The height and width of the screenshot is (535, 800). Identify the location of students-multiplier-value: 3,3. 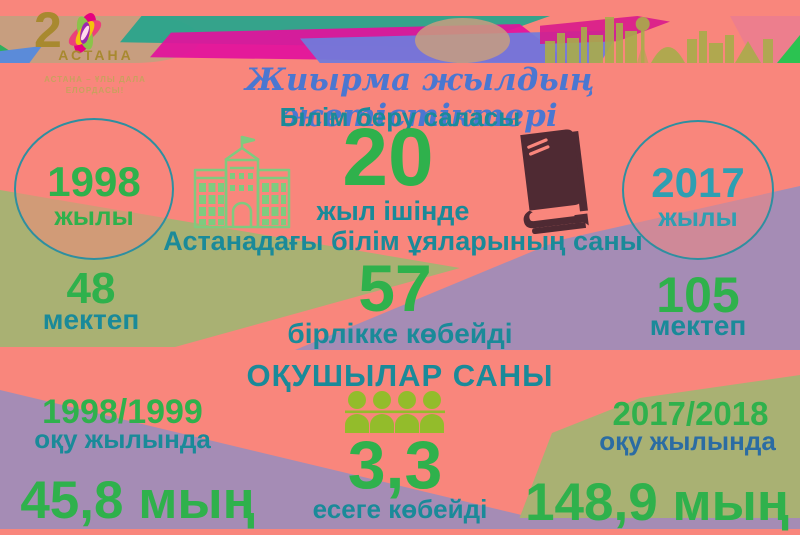
(395, 465).